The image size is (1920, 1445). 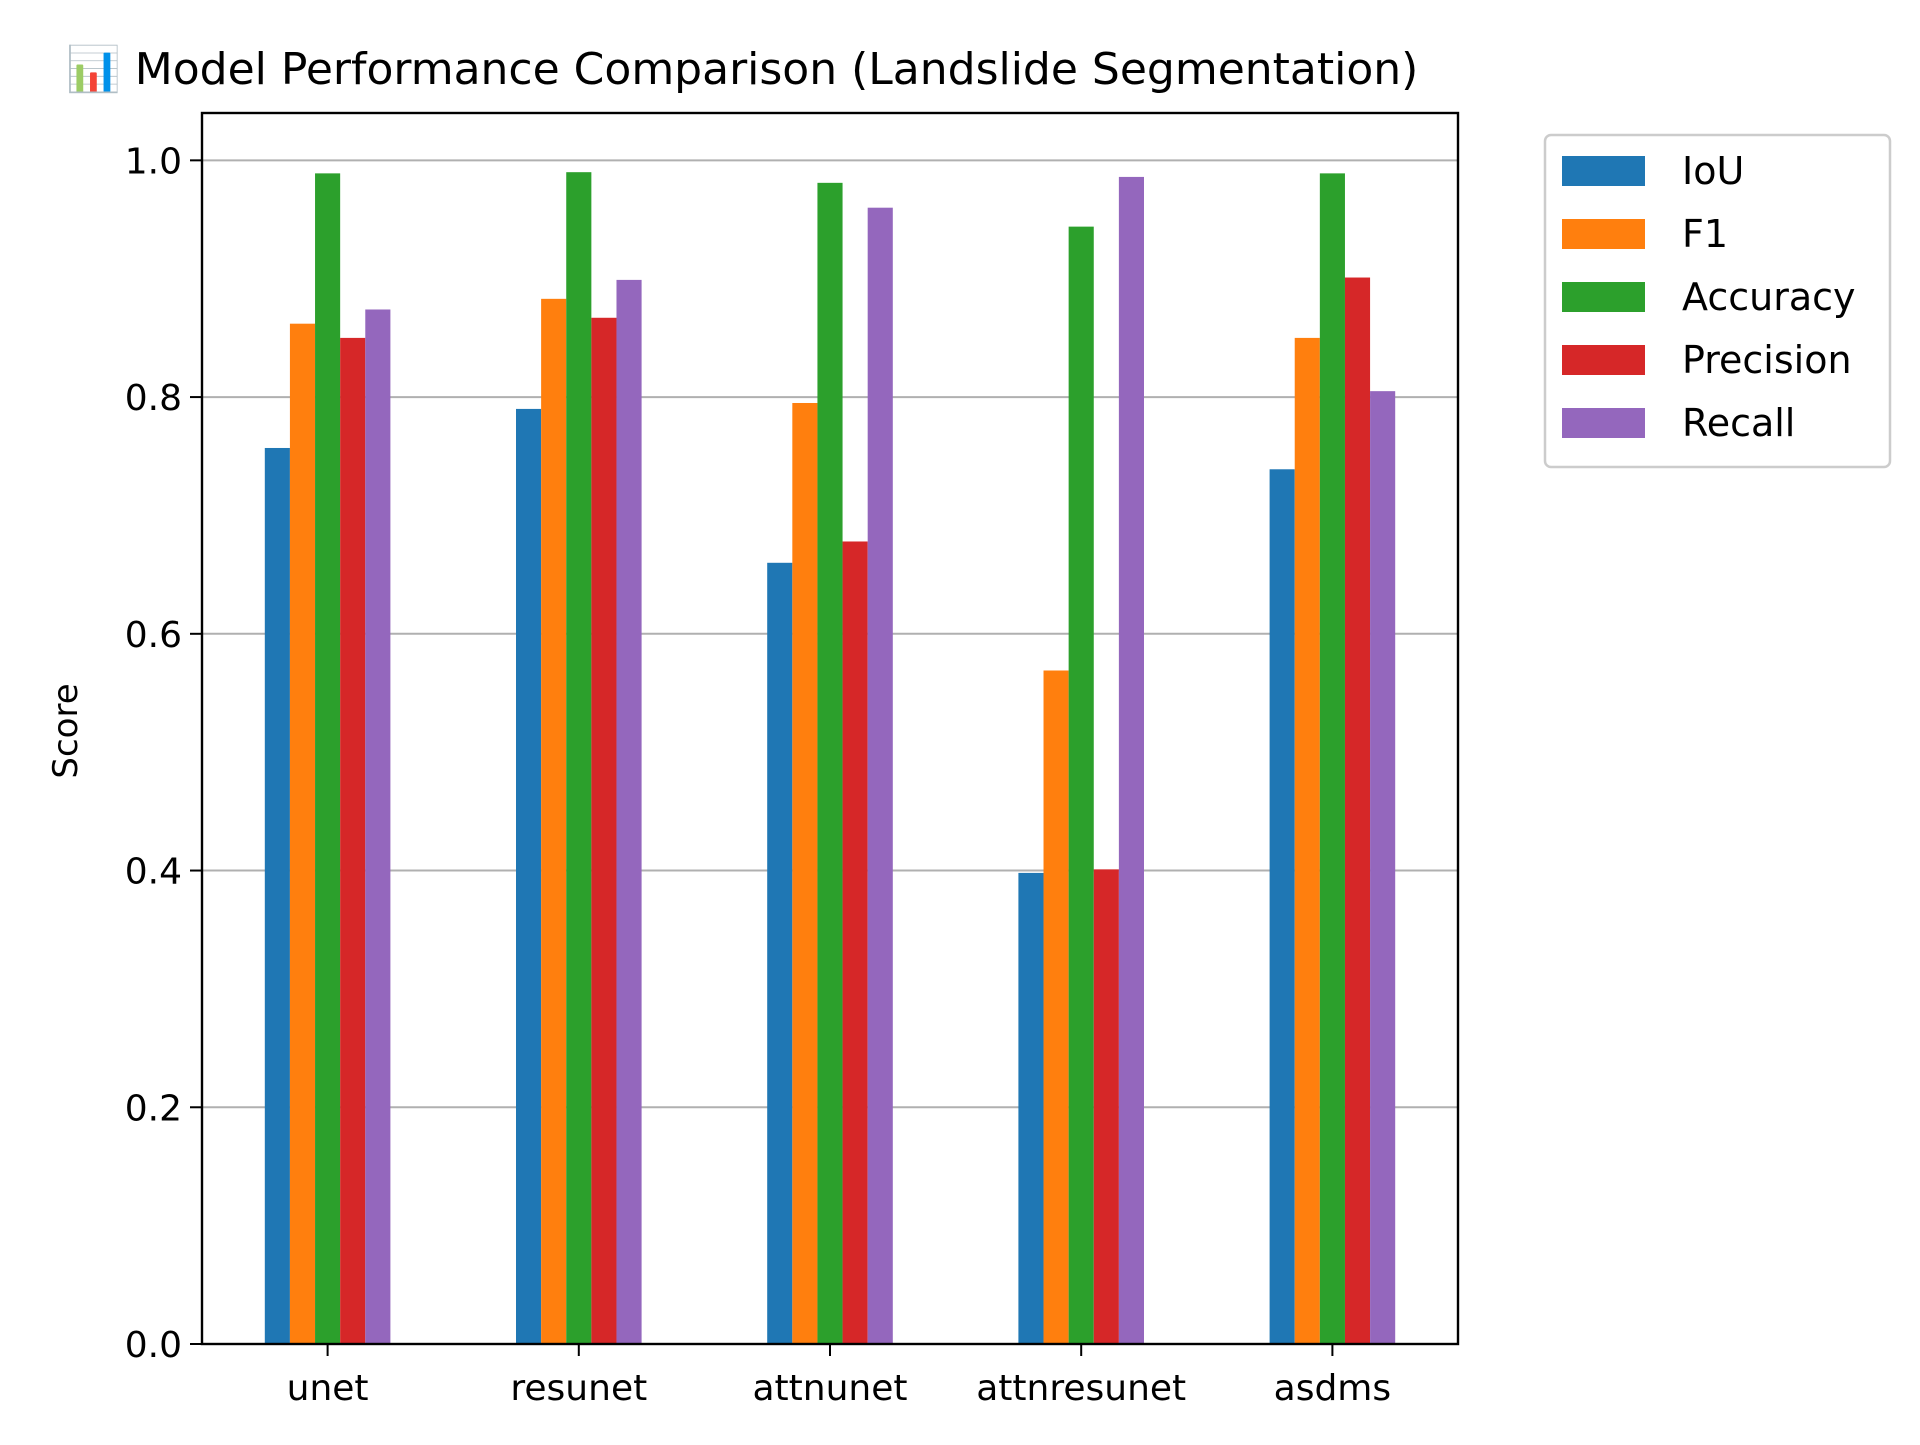 I want to click on bar-unet-accuracy, so click(x=328, y=759).